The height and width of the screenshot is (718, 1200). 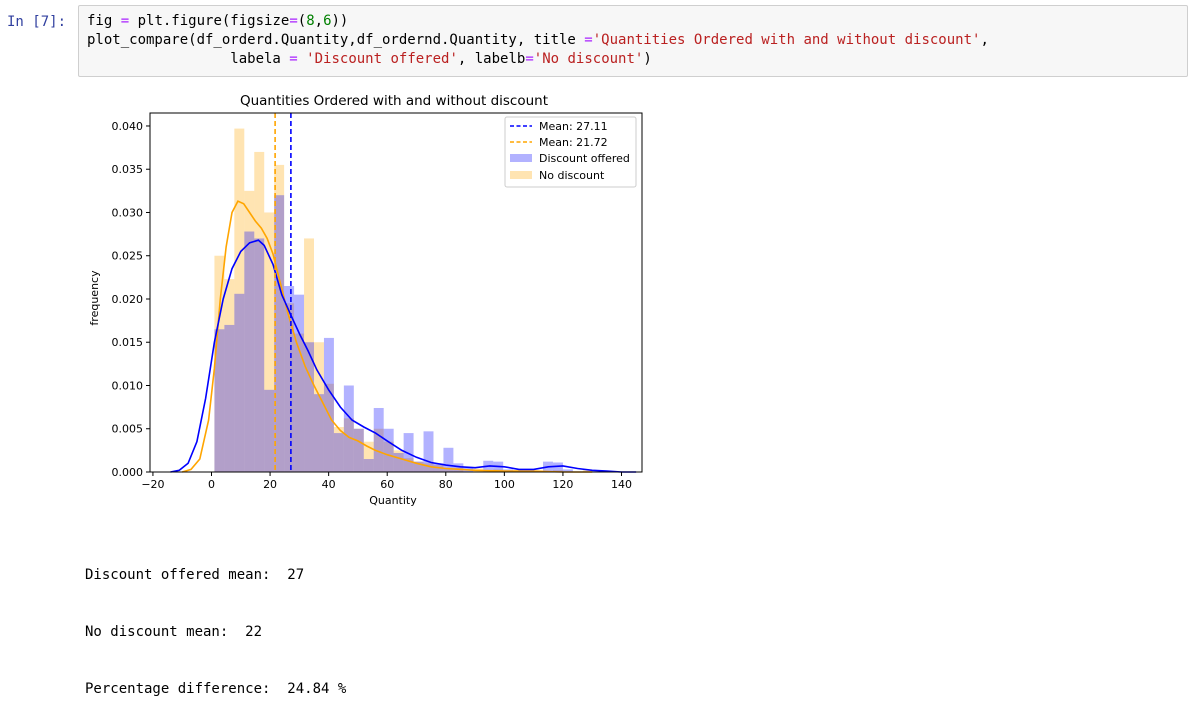 What do you see at coordinates (572, 175) in the screenshot?
I see `legend-label-nodiscount: No discount` at bounding box center [572, 175].